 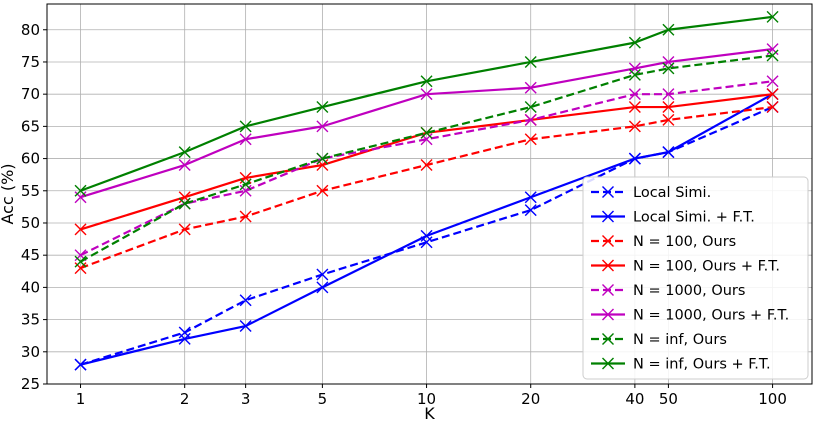 I want to click on legend-entry: N = inf, Ours, so click(x=659, y=340).